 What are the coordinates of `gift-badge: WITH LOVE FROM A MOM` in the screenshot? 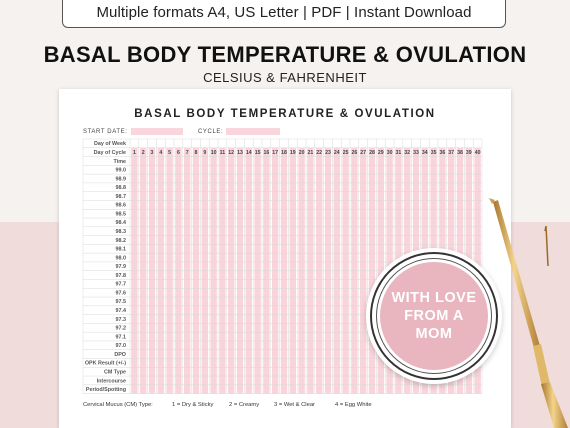 It's located at (434, 316).